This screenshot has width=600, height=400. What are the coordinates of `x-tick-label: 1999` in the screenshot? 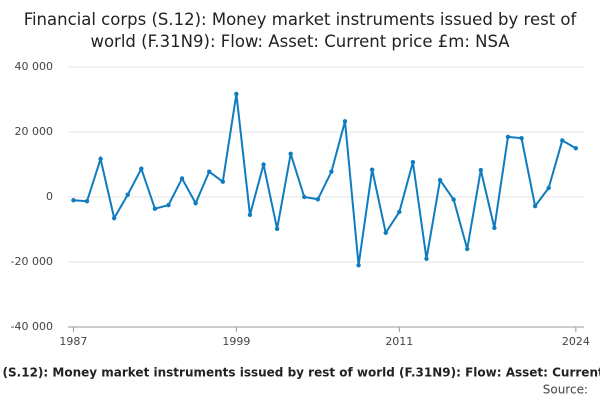 It's located at (236, 341).